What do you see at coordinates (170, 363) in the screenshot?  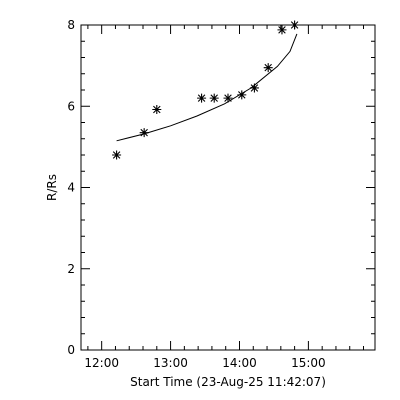 I see `x-tick-label: 13:00` at bounding box center [170, 363].